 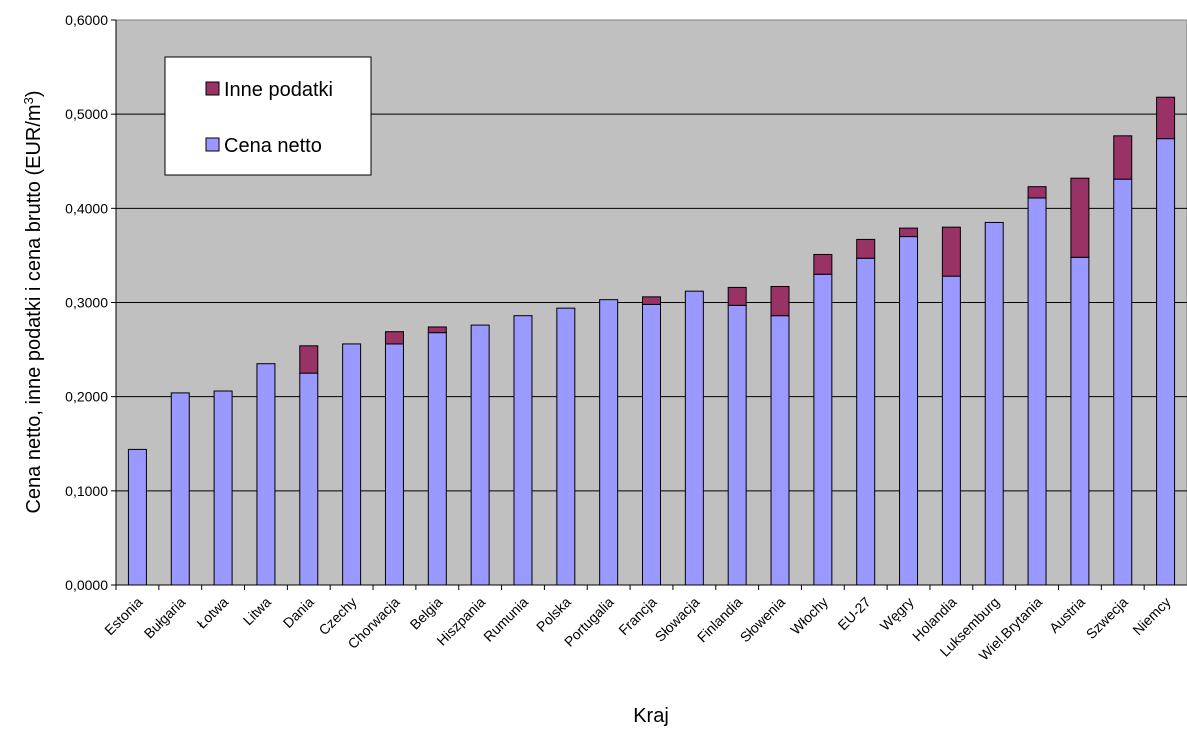 I want to click on y-tick-label: 0,1000, so click(x=86, y=491).